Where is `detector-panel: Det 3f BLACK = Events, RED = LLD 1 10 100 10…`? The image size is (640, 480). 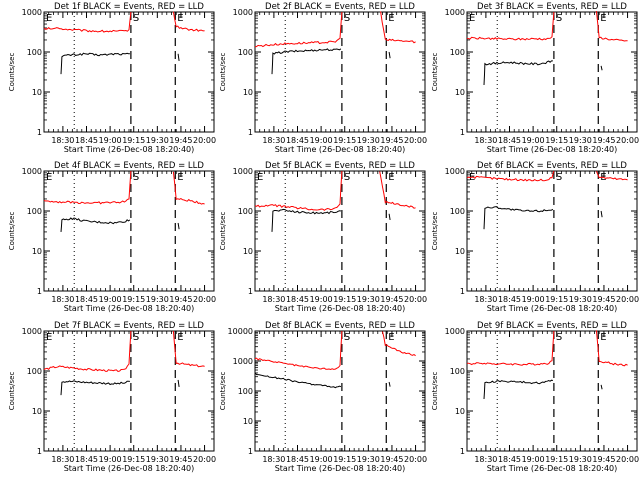
detector-panel: Det 3f BLACK = Events, RED = LLD 1 10 100 10… is located at coordinates (535, 78).